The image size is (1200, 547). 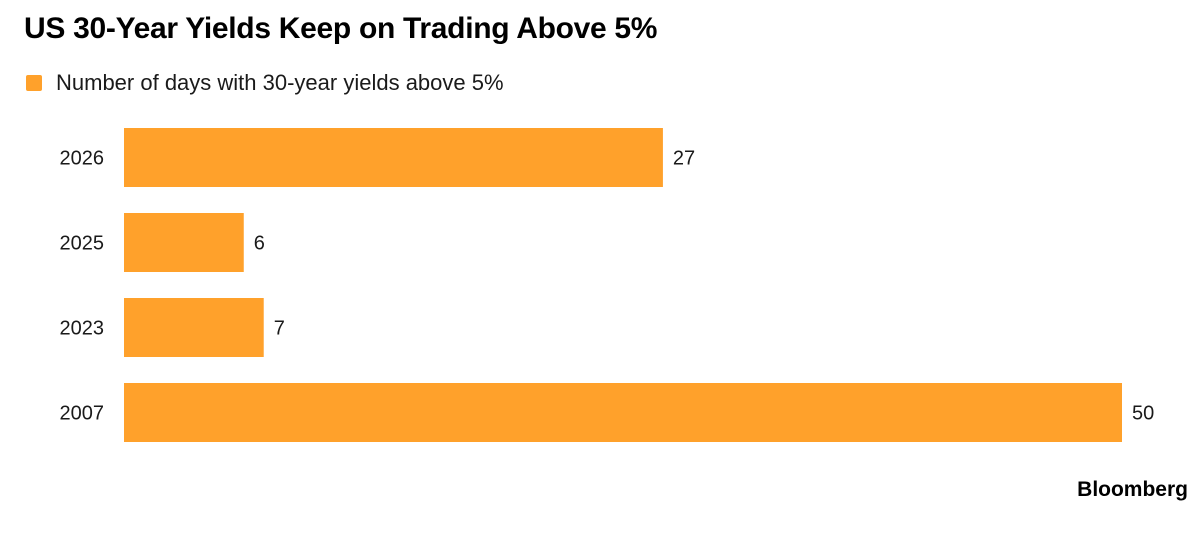 I want to click on category-label: 2007, so click(x=82, y=414).